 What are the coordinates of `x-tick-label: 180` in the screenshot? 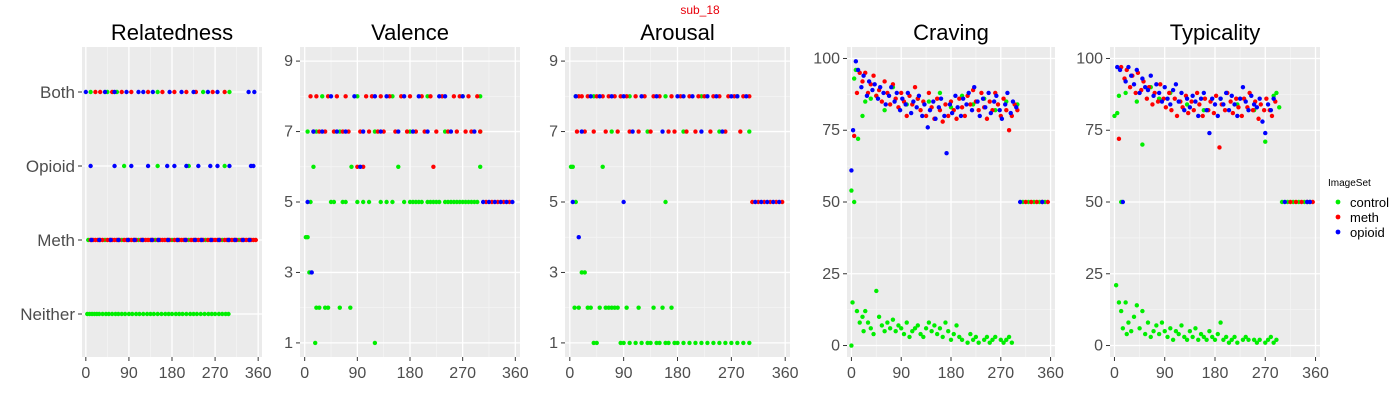 It's located at (951, 373).